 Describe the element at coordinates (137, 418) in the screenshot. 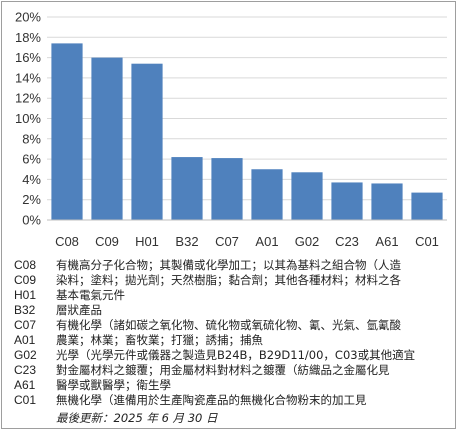

I see `last-updated-note: 最後更新：2025 年 6 月 30 日` at that location.